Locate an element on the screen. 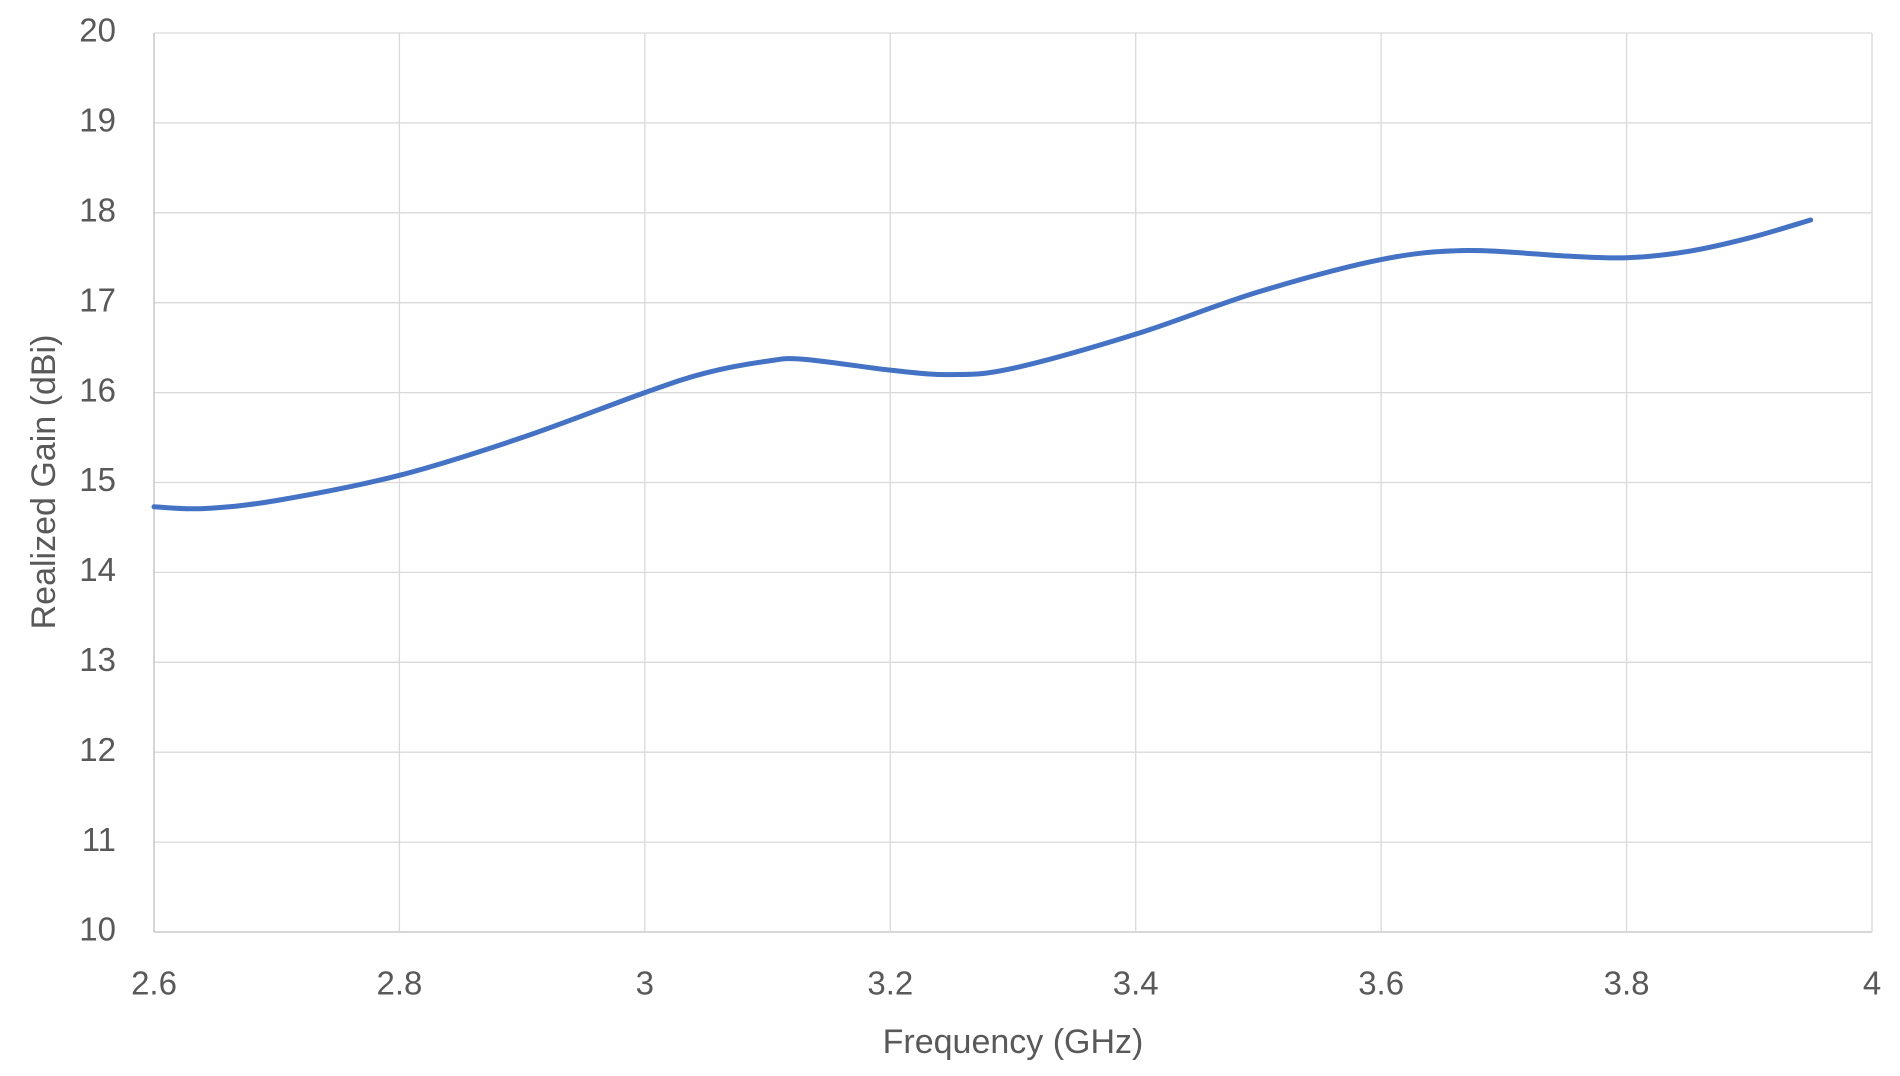 Image resolution: width=1900 pixels, height=1076 pixels. y-tick-label: 13 is located at coordinates (97, 659).